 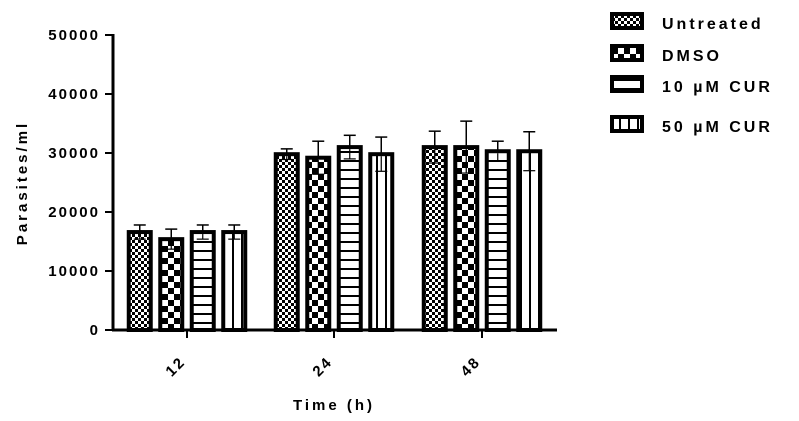 What do you see at coordinates (713, 24) in the screenshot?
I see `legend-label: Untreated` at bounding box center [713, 24].